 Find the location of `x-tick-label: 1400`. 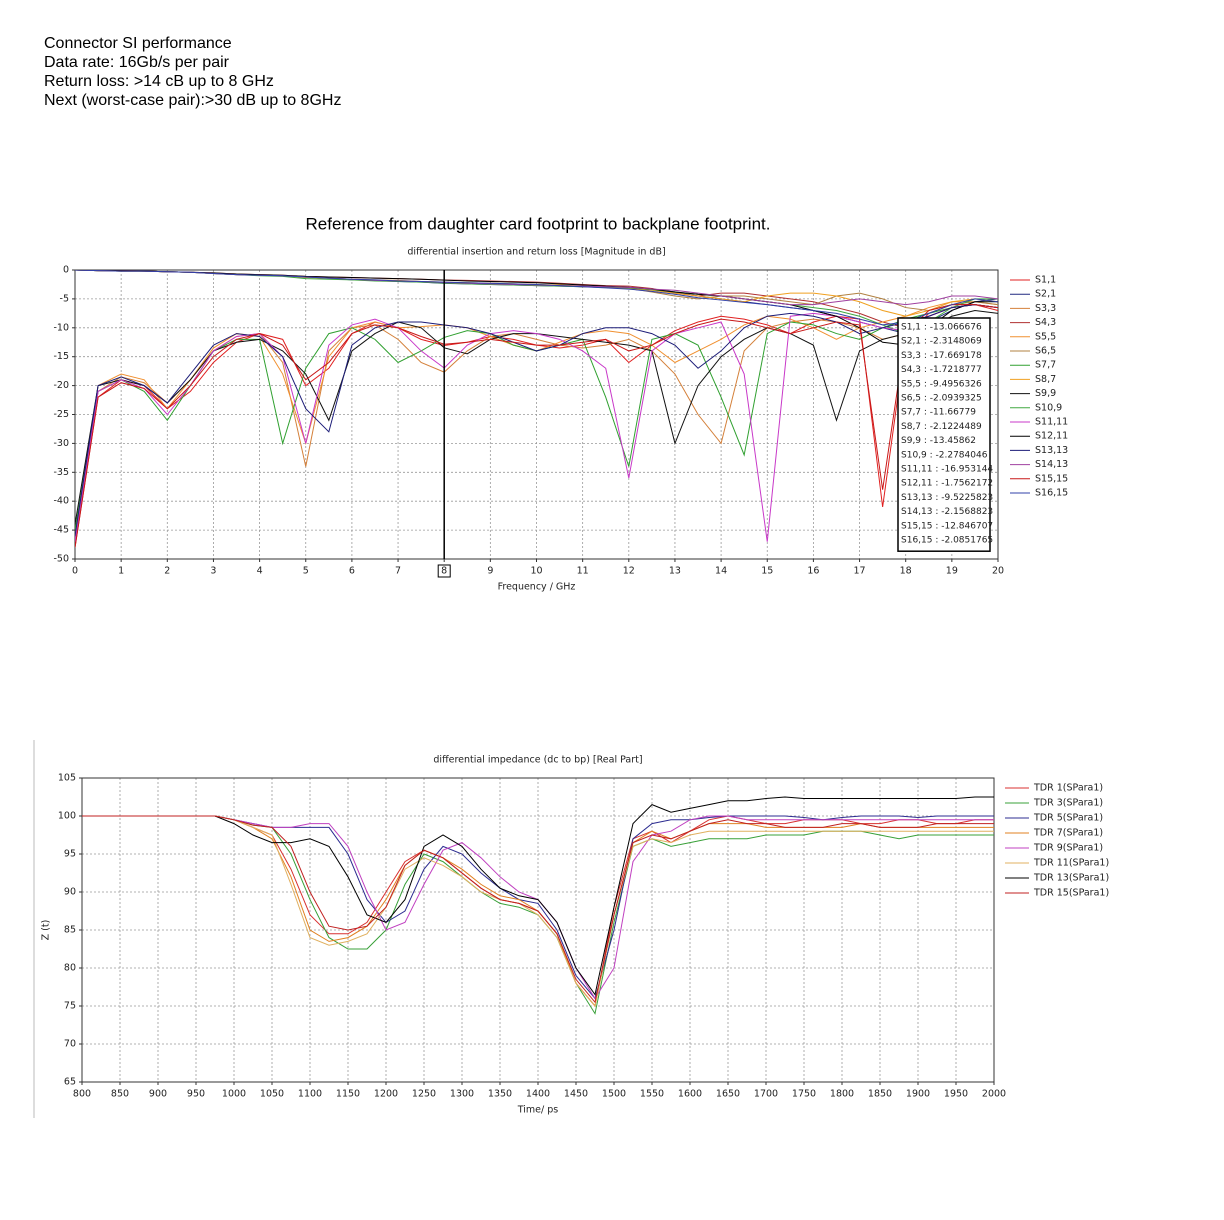

x-tick-label: 1400 is located at coordinates (538, 1094).